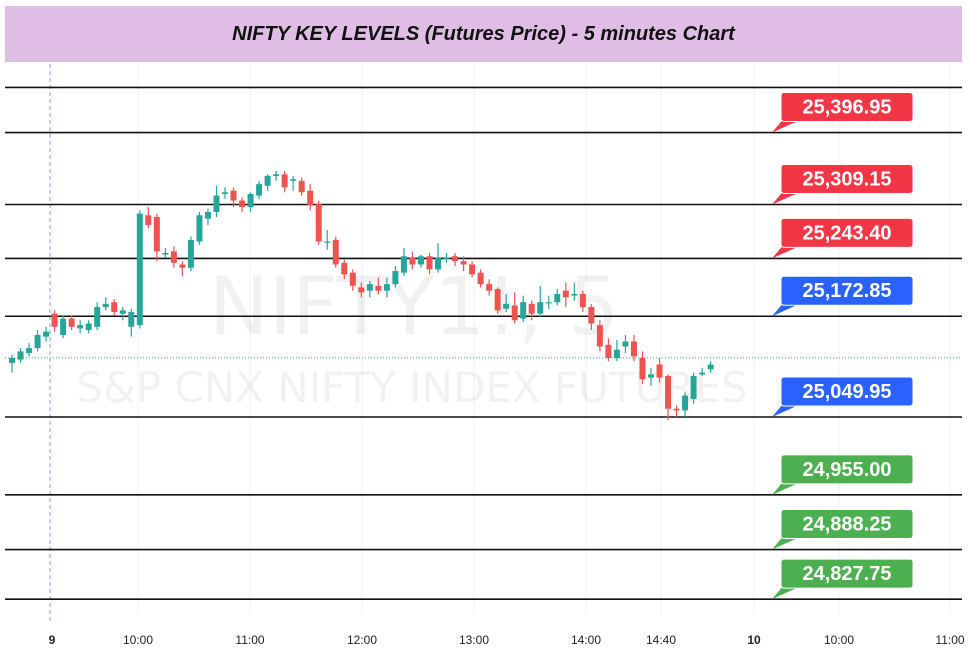 This screenshot has height=651, width=968. I want to click on level-callout: 24,888.25, so click(843, 529).